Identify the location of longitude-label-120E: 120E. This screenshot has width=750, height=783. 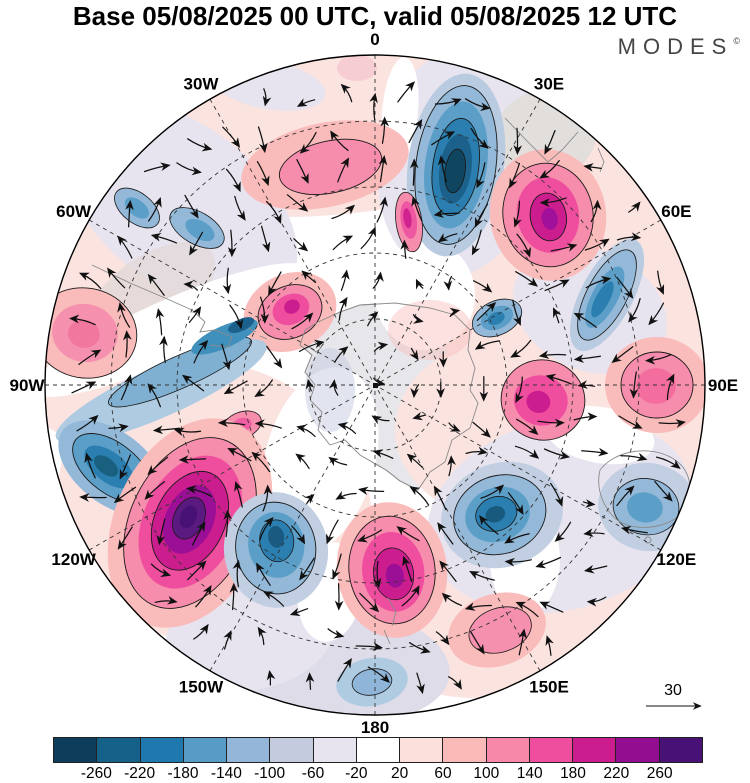
(677, 559).